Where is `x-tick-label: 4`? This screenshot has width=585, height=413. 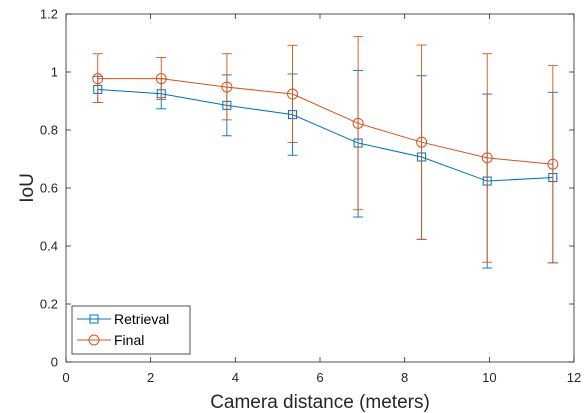
x-tick-label: 4 is located at coordinates (235, 377).